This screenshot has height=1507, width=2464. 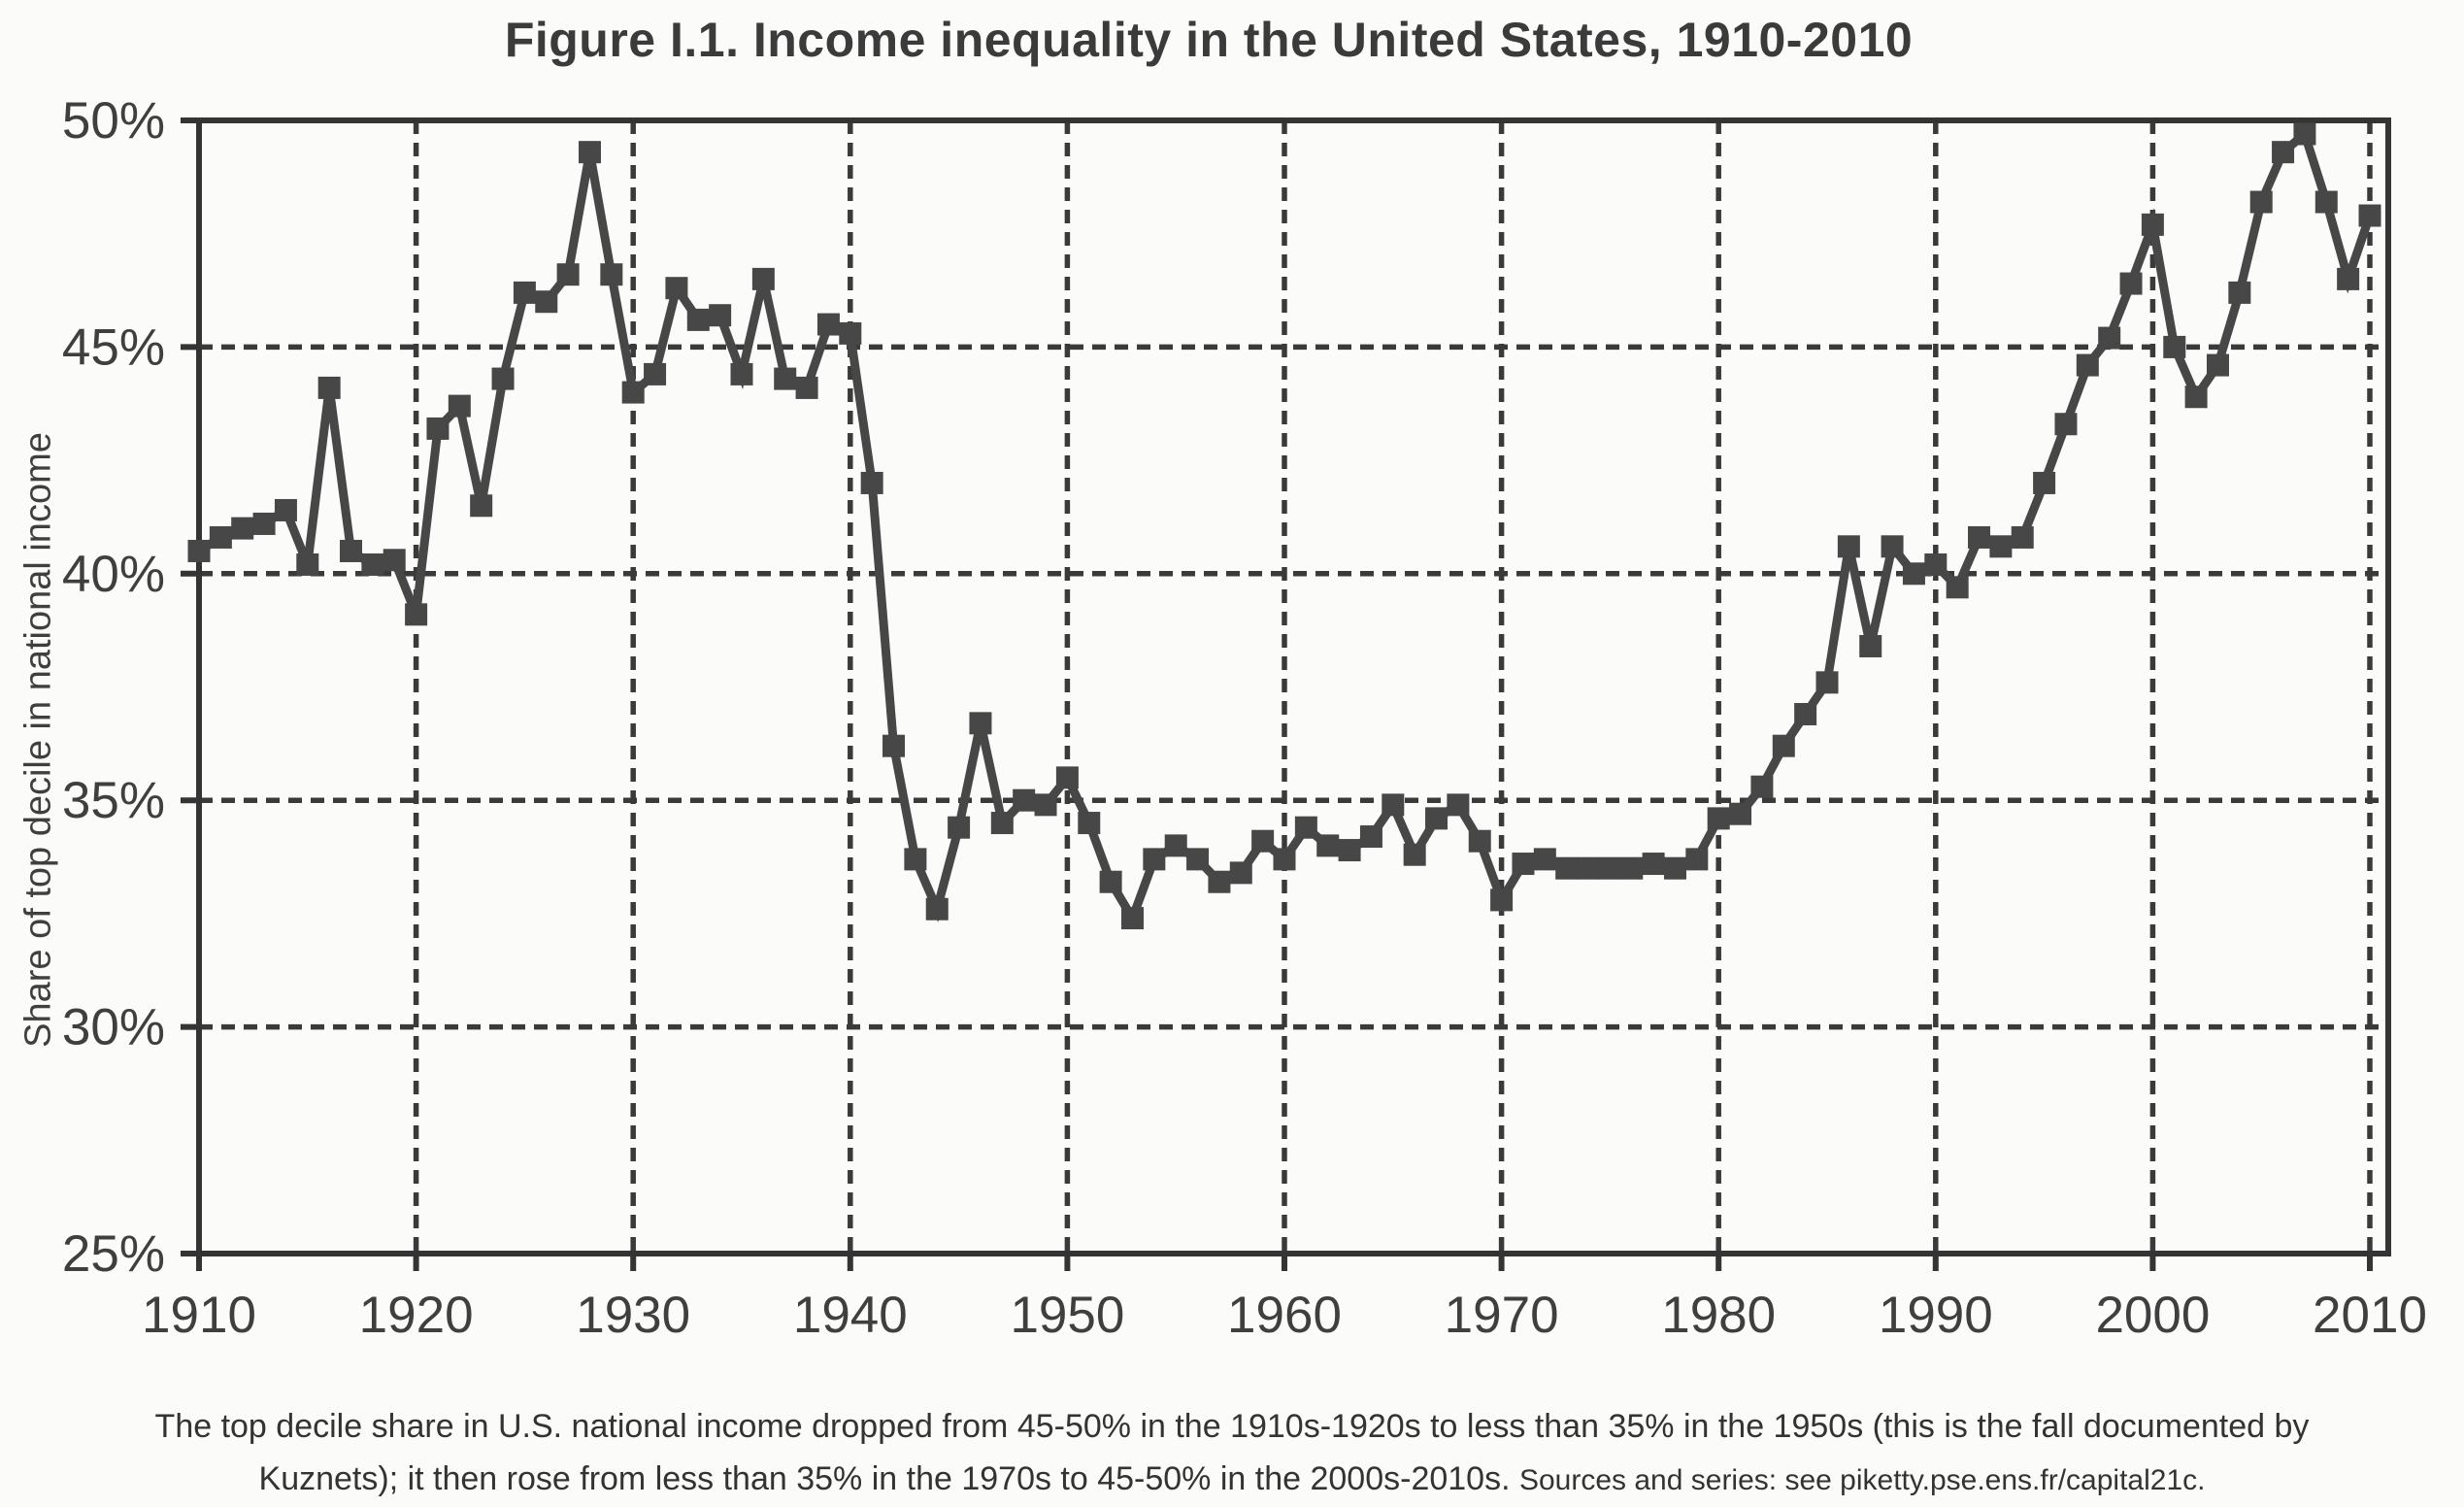 I want to click on x-tick-label: 1990, so click(x=1936, y=1315).